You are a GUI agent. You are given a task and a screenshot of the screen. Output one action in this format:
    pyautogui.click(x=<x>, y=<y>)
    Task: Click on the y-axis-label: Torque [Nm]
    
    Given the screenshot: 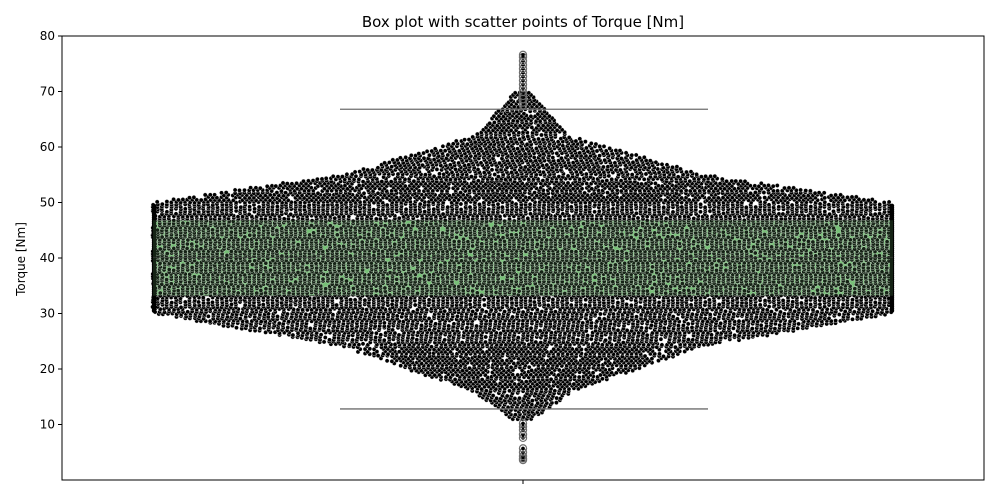 What is the action you would take?
    pyautogui.click(x=21, y=259)
    